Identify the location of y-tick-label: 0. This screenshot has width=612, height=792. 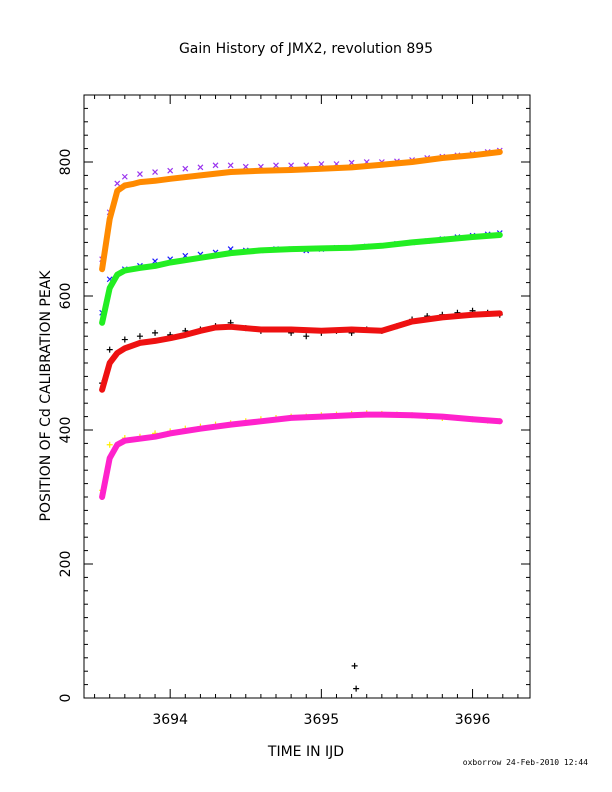
(66, 698).